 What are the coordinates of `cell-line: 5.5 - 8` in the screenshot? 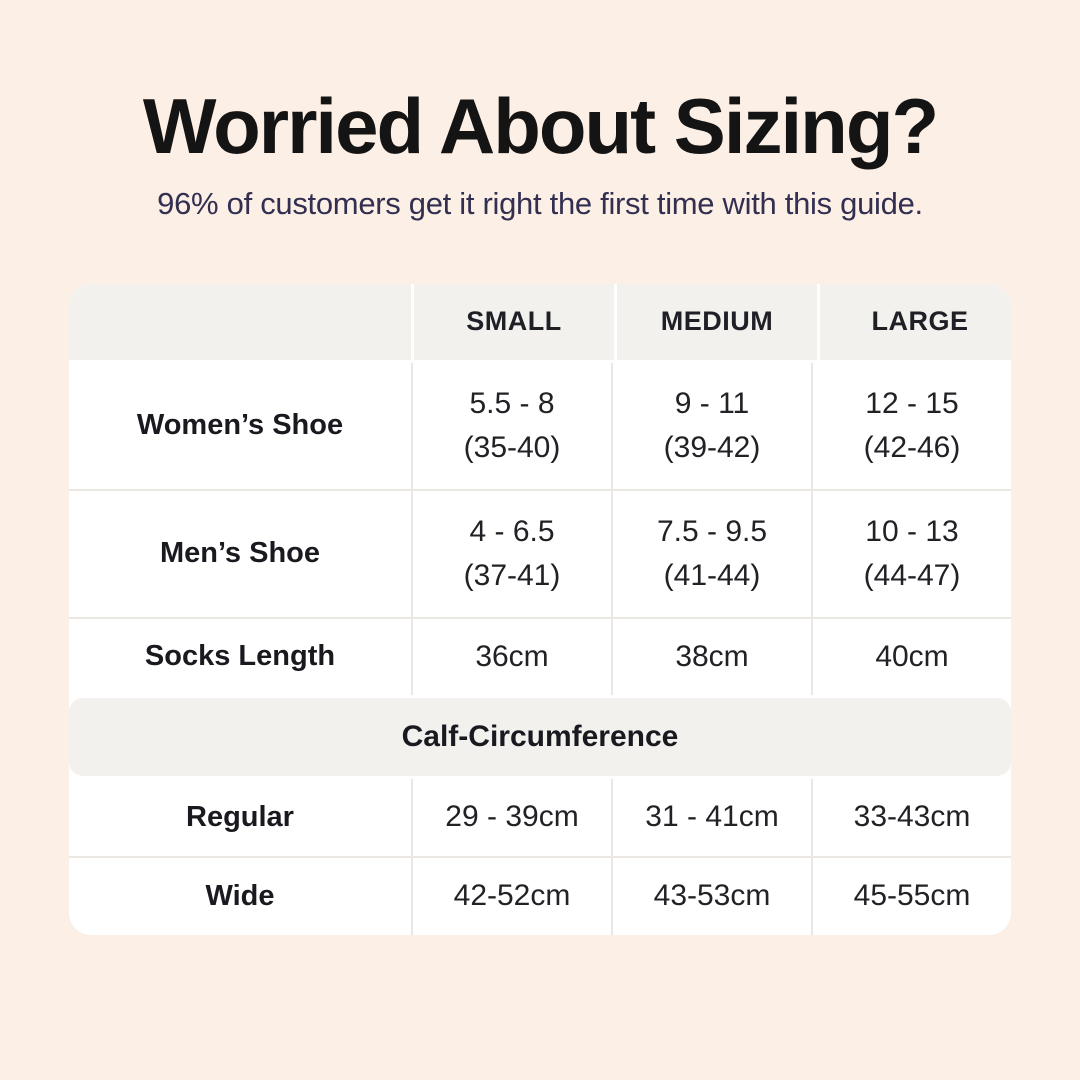 It's located at (512, 403).